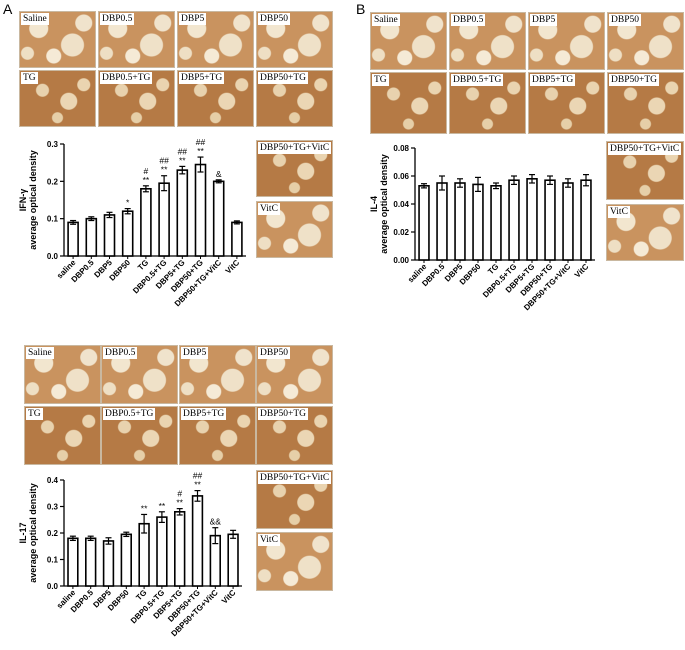 The width and height of the screenshot is (685, 650). Describe the element at coordinates (361, 9) in the screenshot. I see `panel-label-b: B` at that location.